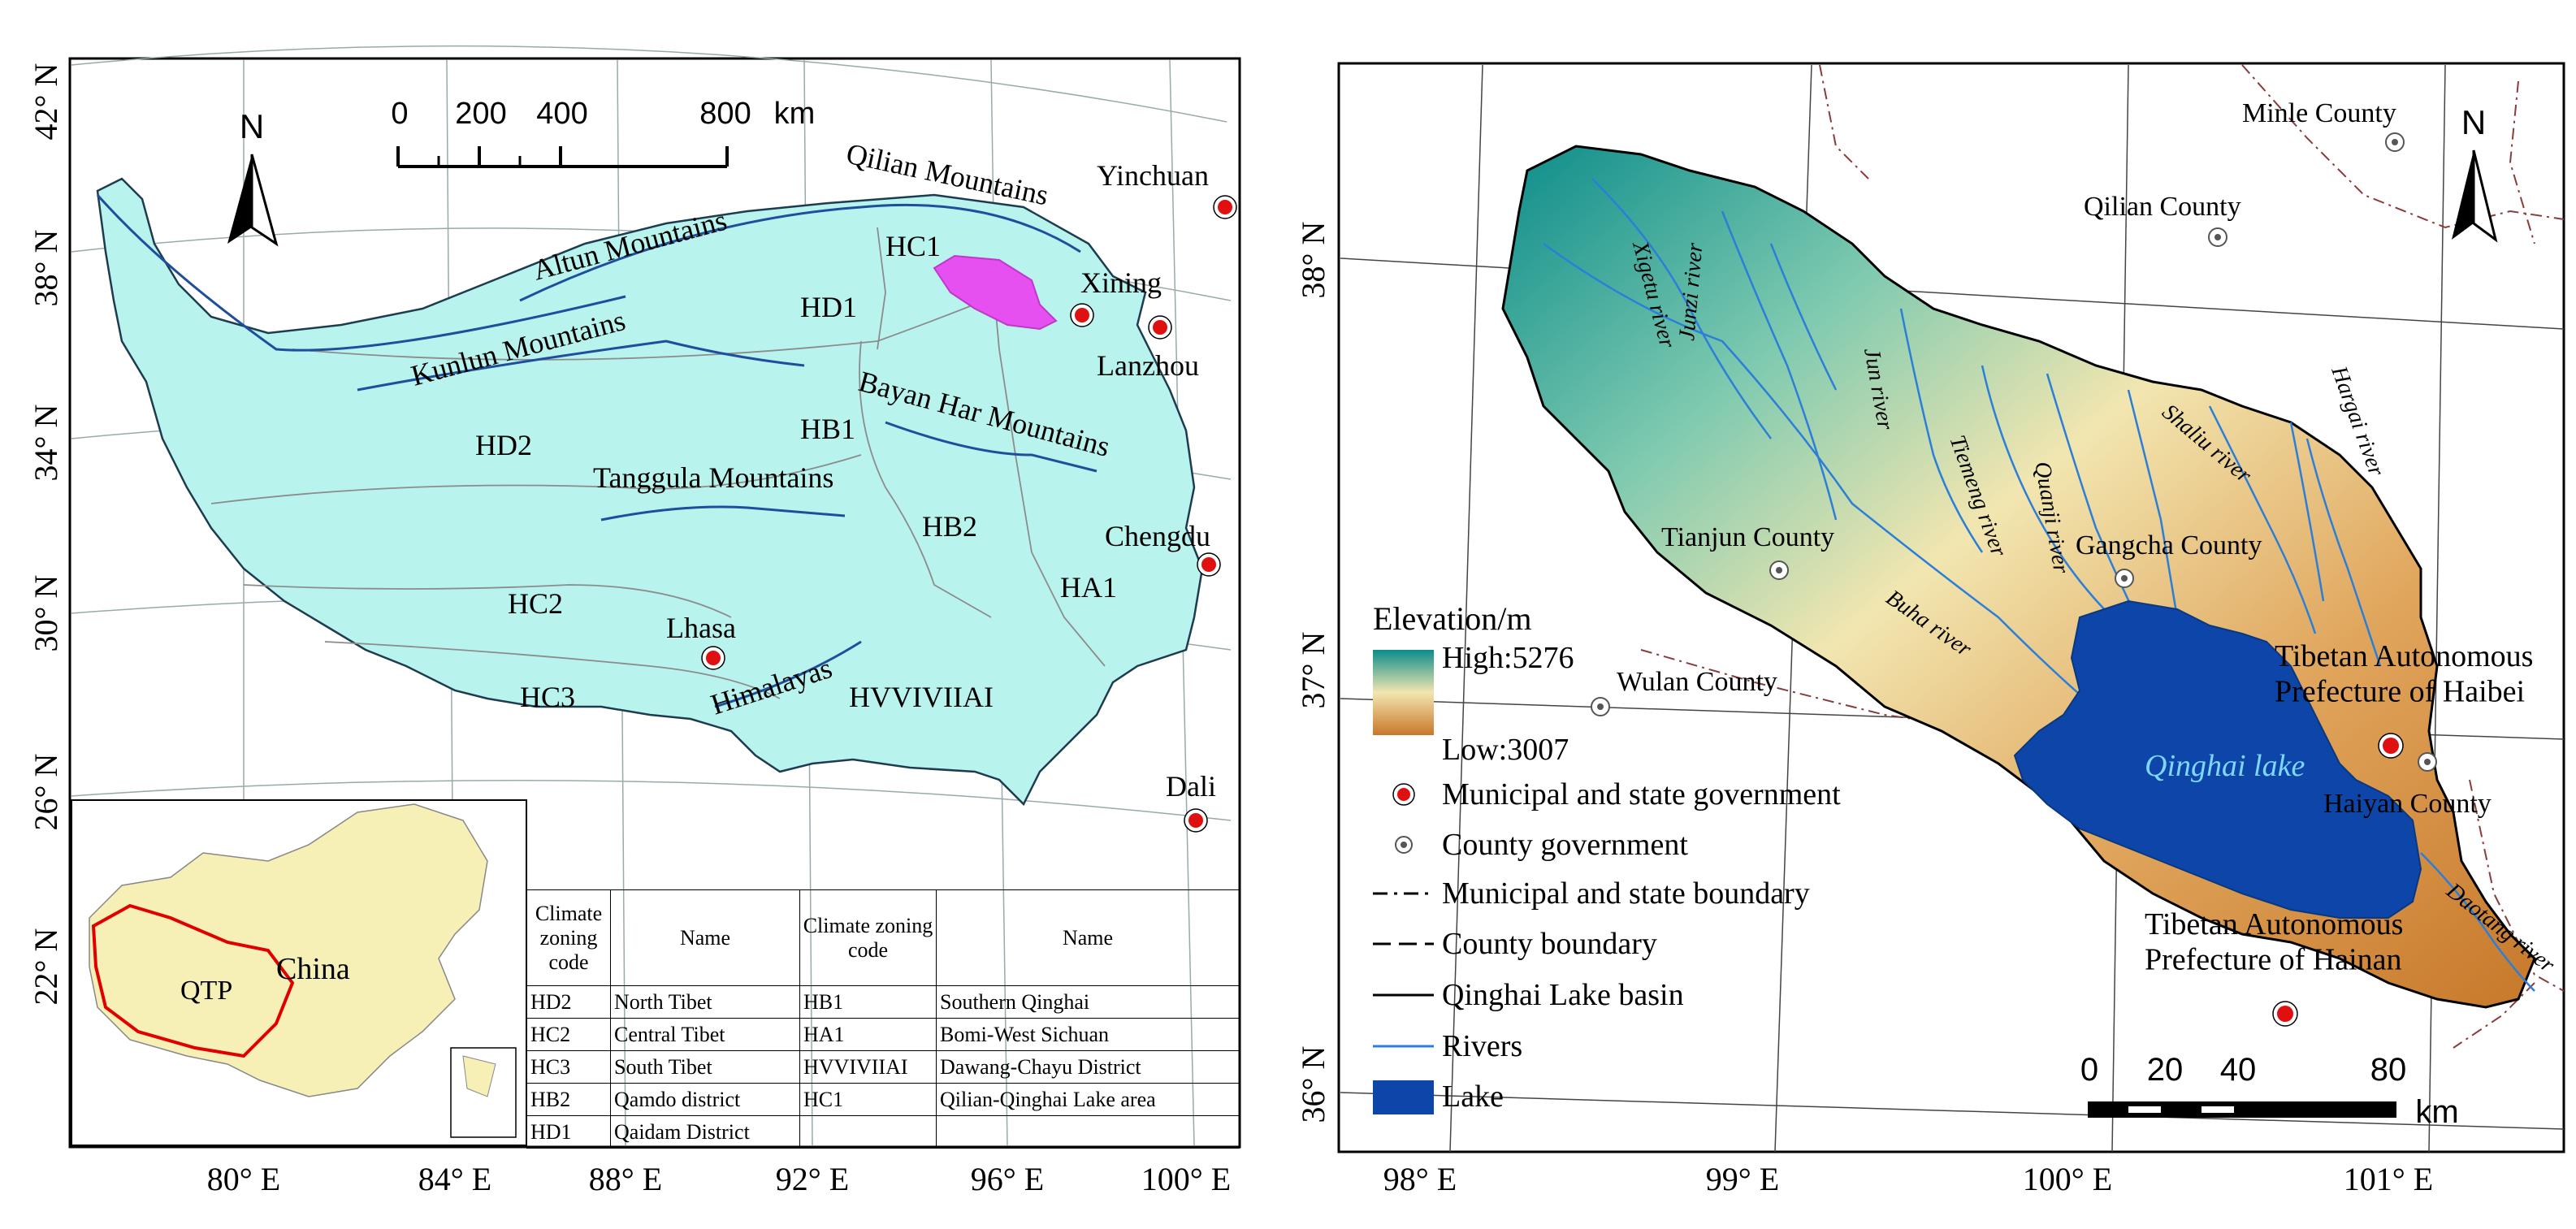 Image resolution: width=2576 pixels, height=1229 pixels. What do you see at coordinates (1008, 1179) in the screenshot?
I see `lon-96: 96° E` at bounding box center [1008, 1179].